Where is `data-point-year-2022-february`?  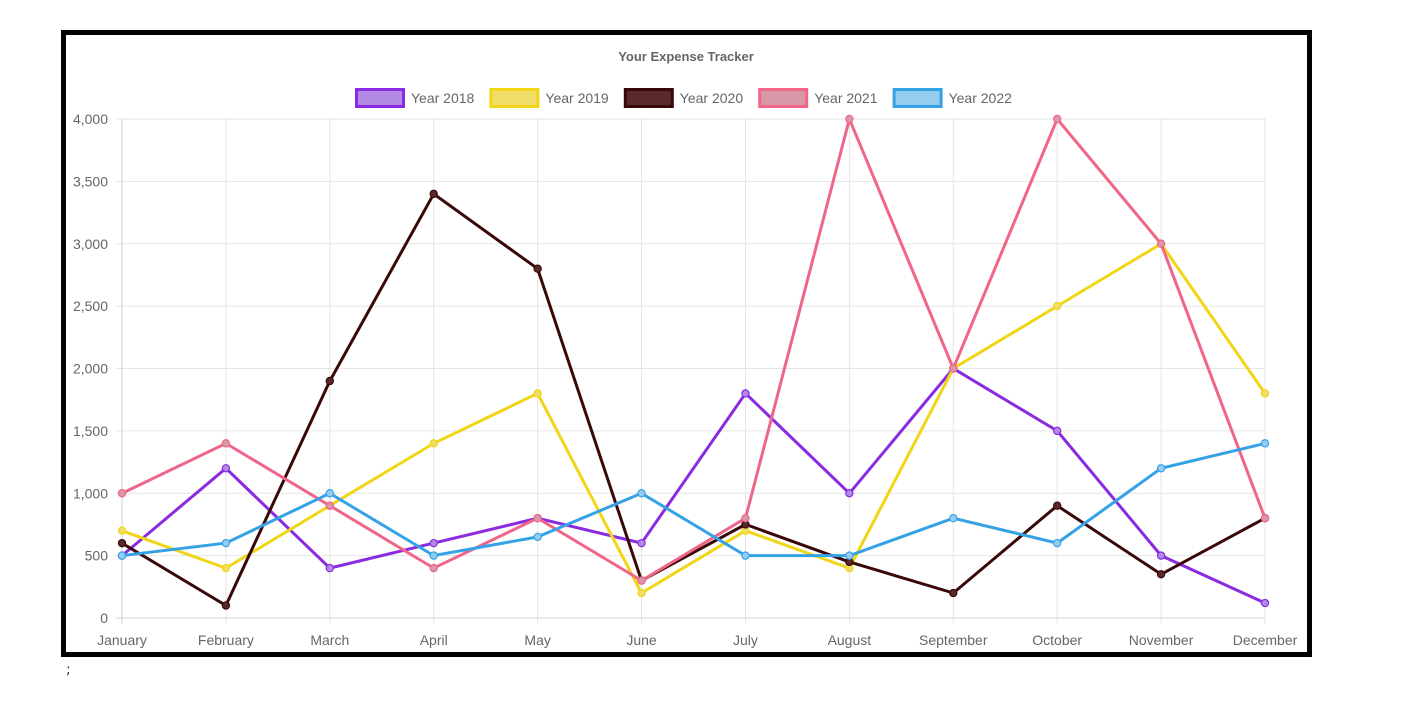
data-point-year-2022-february is located at coordinates (226, 543).